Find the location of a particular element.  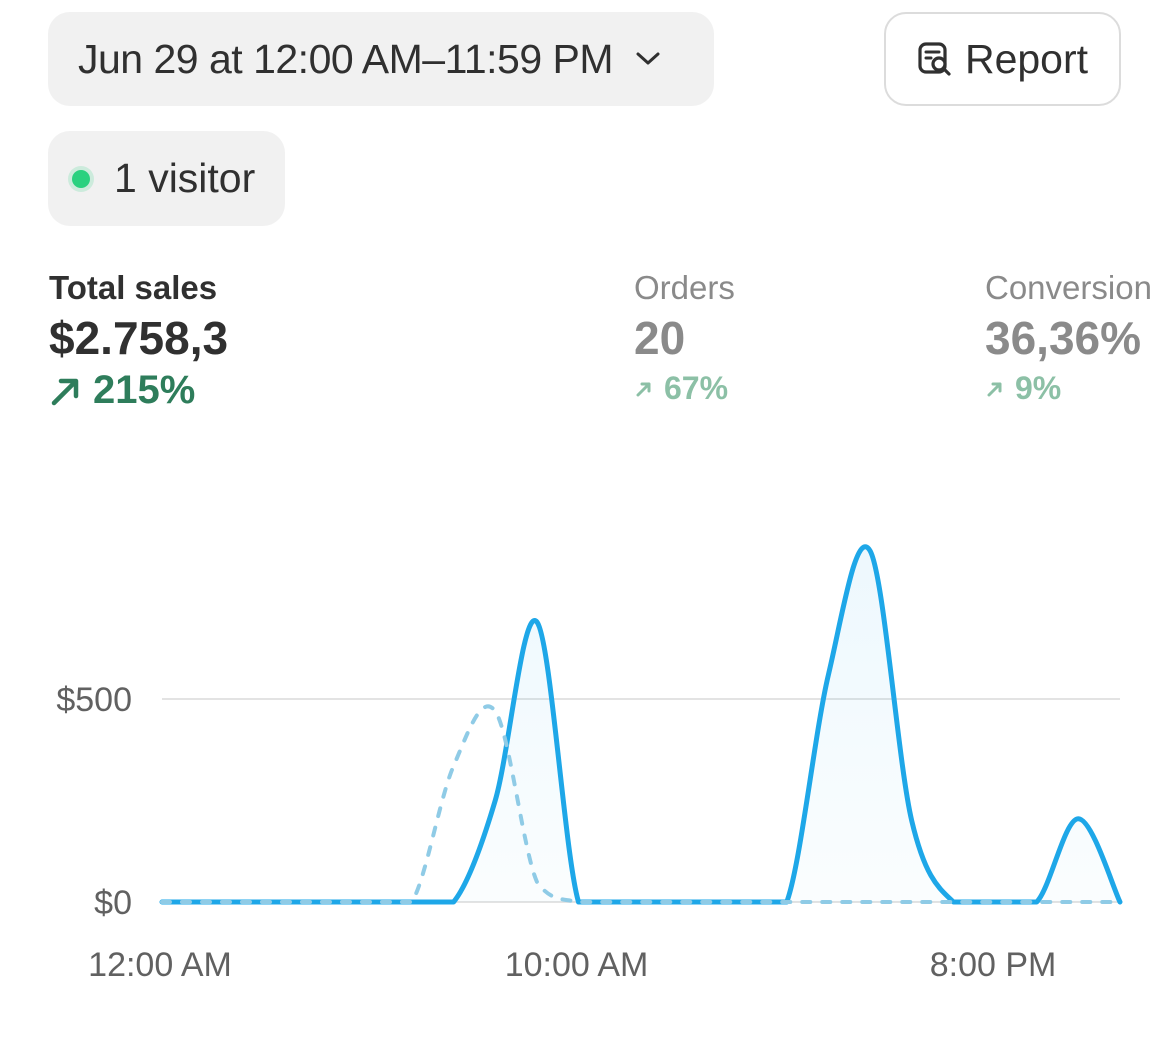

chevron-down-icon is located at coordinates (648, 59).